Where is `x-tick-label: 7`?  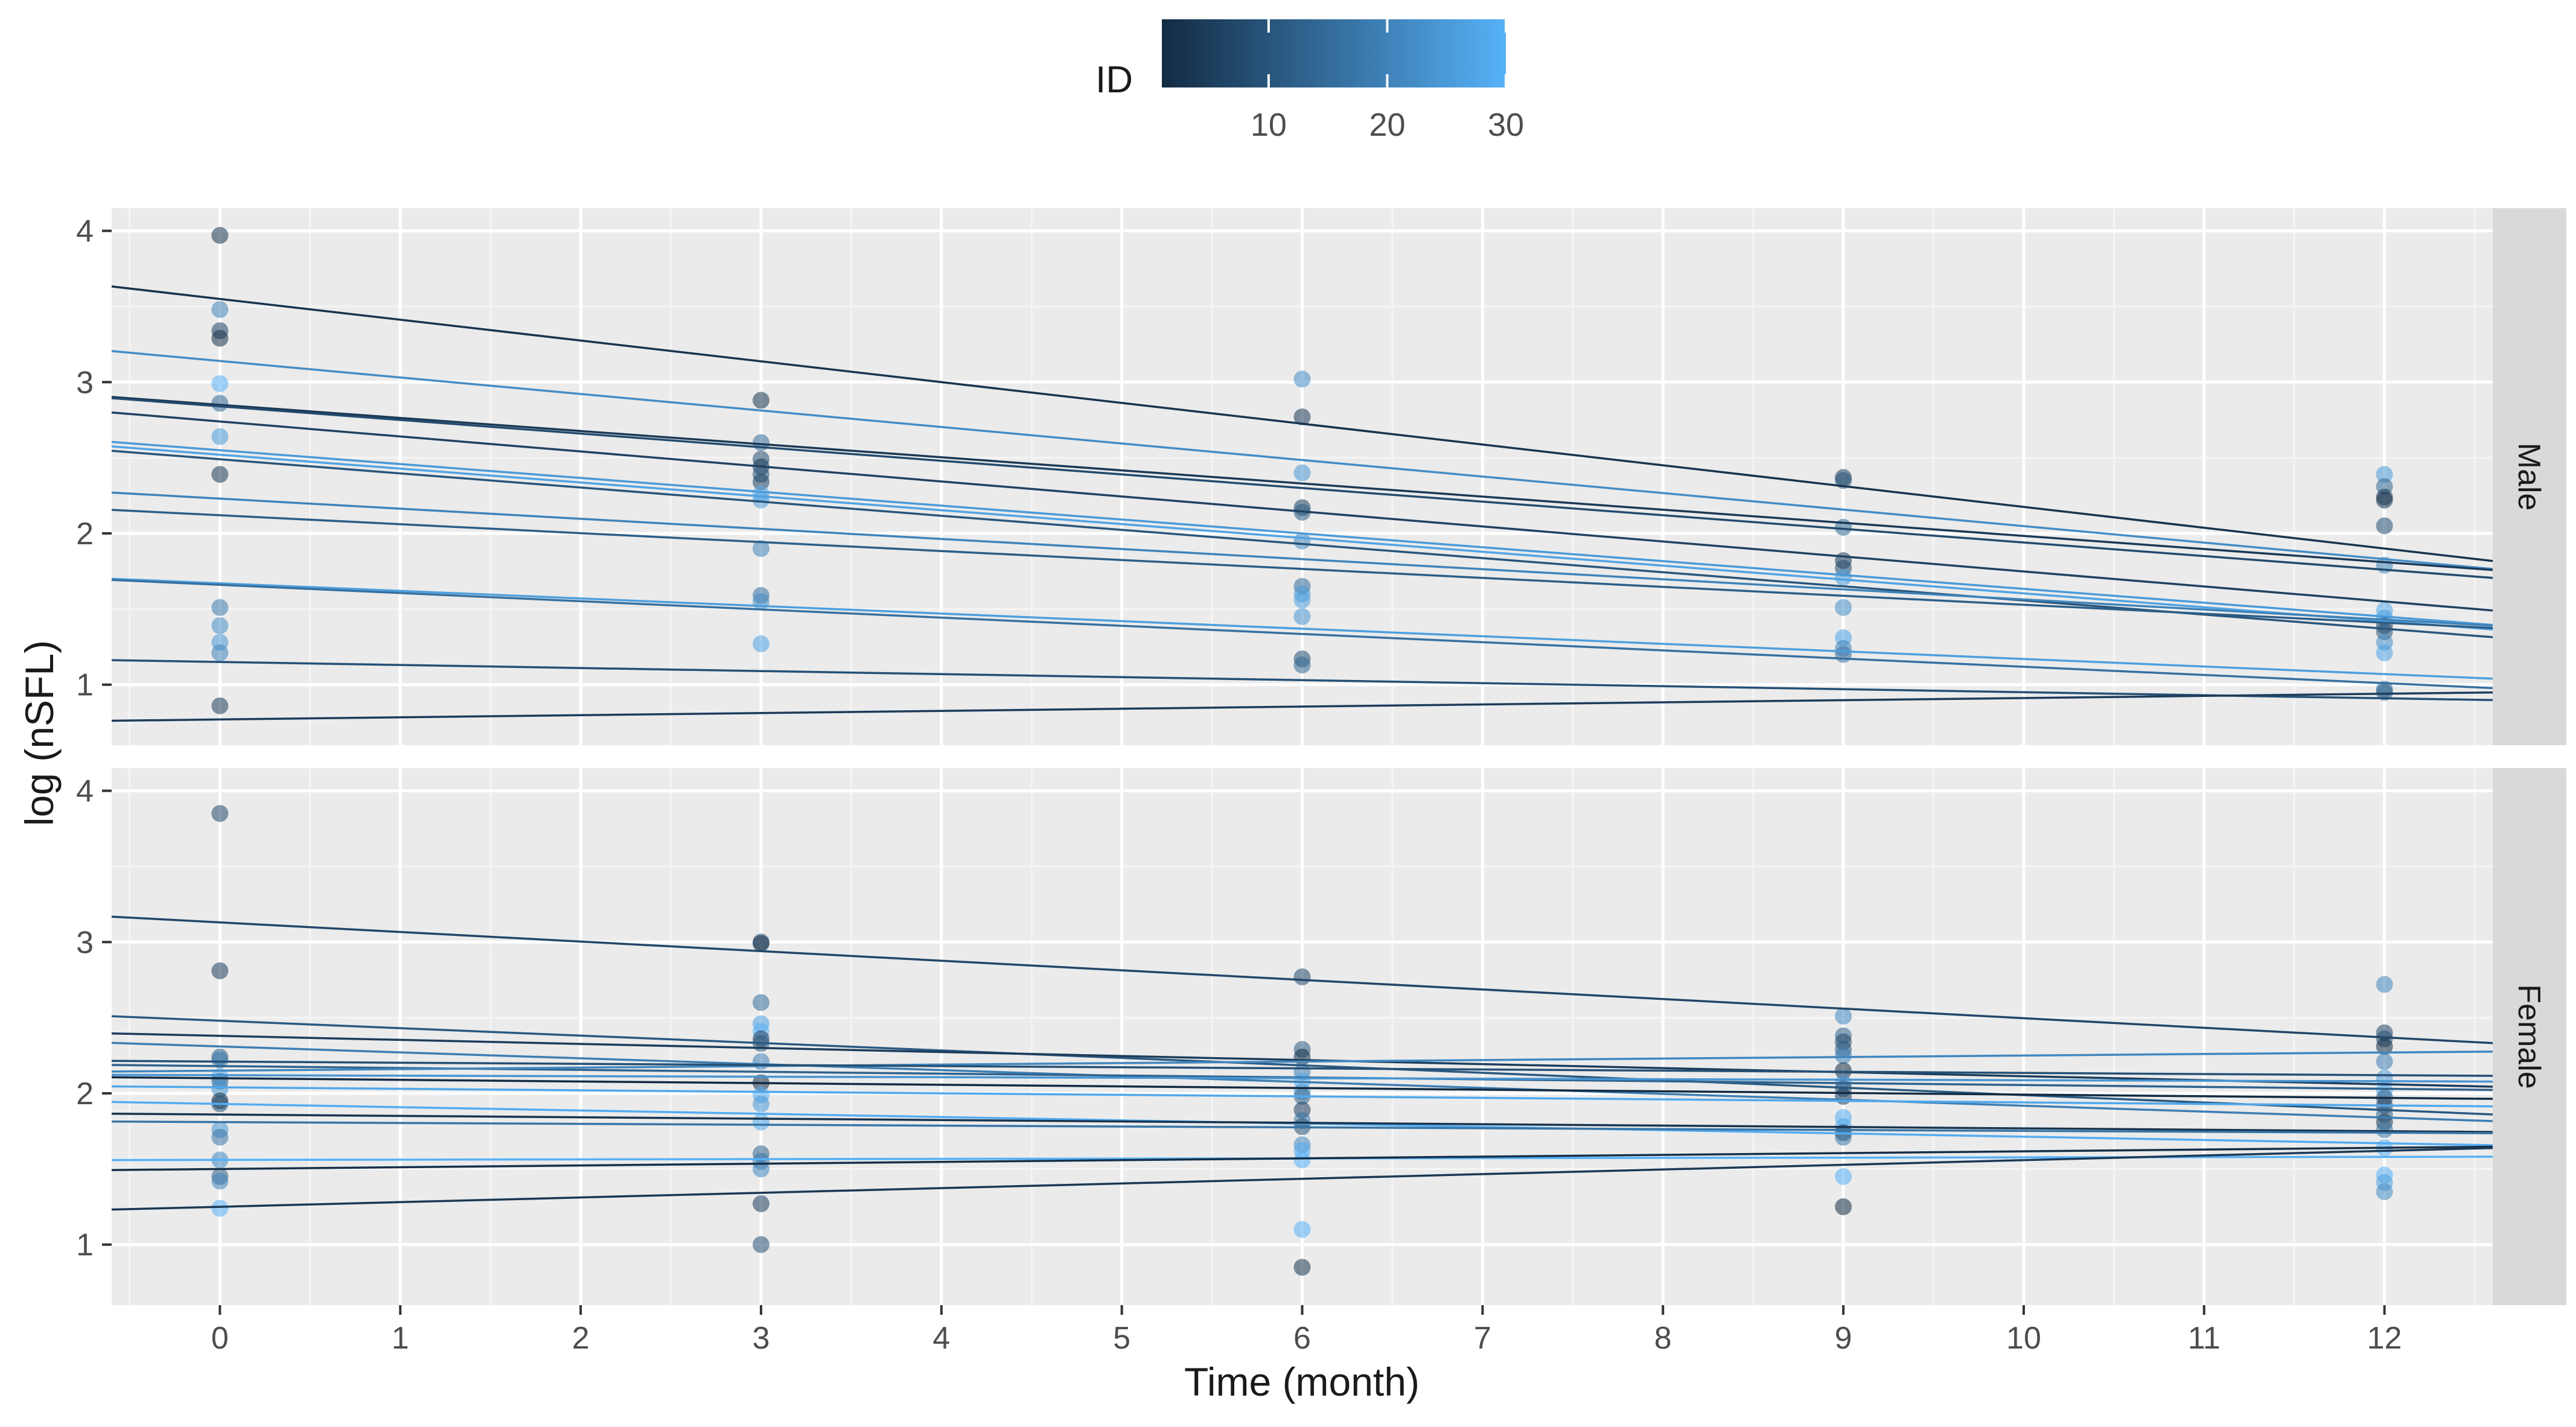
x-tick-label: 7 is located at coordinates (1482, 1338).